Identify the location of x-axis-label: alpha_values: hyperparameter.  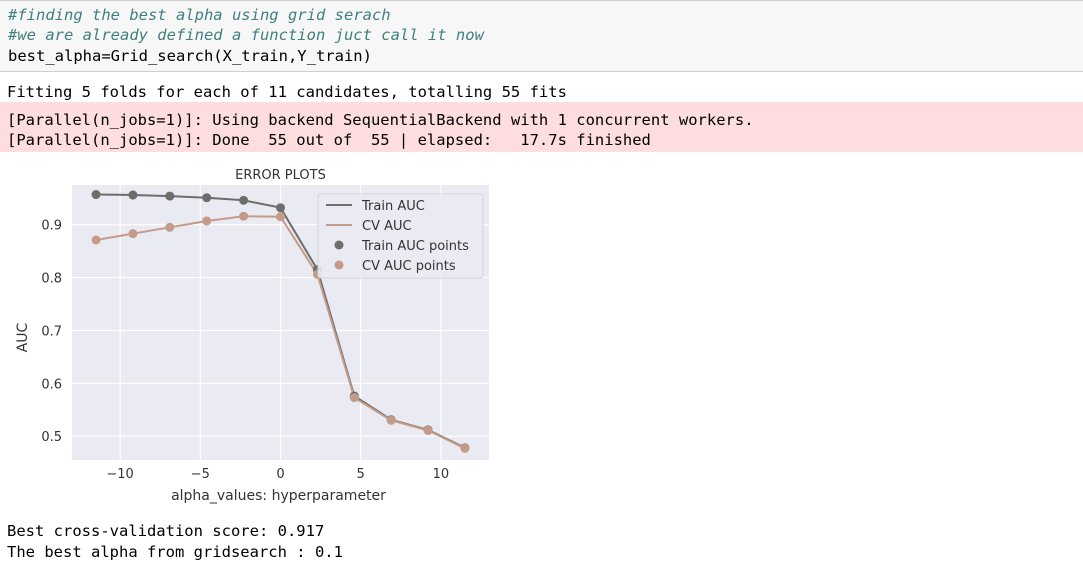
(278, 496).